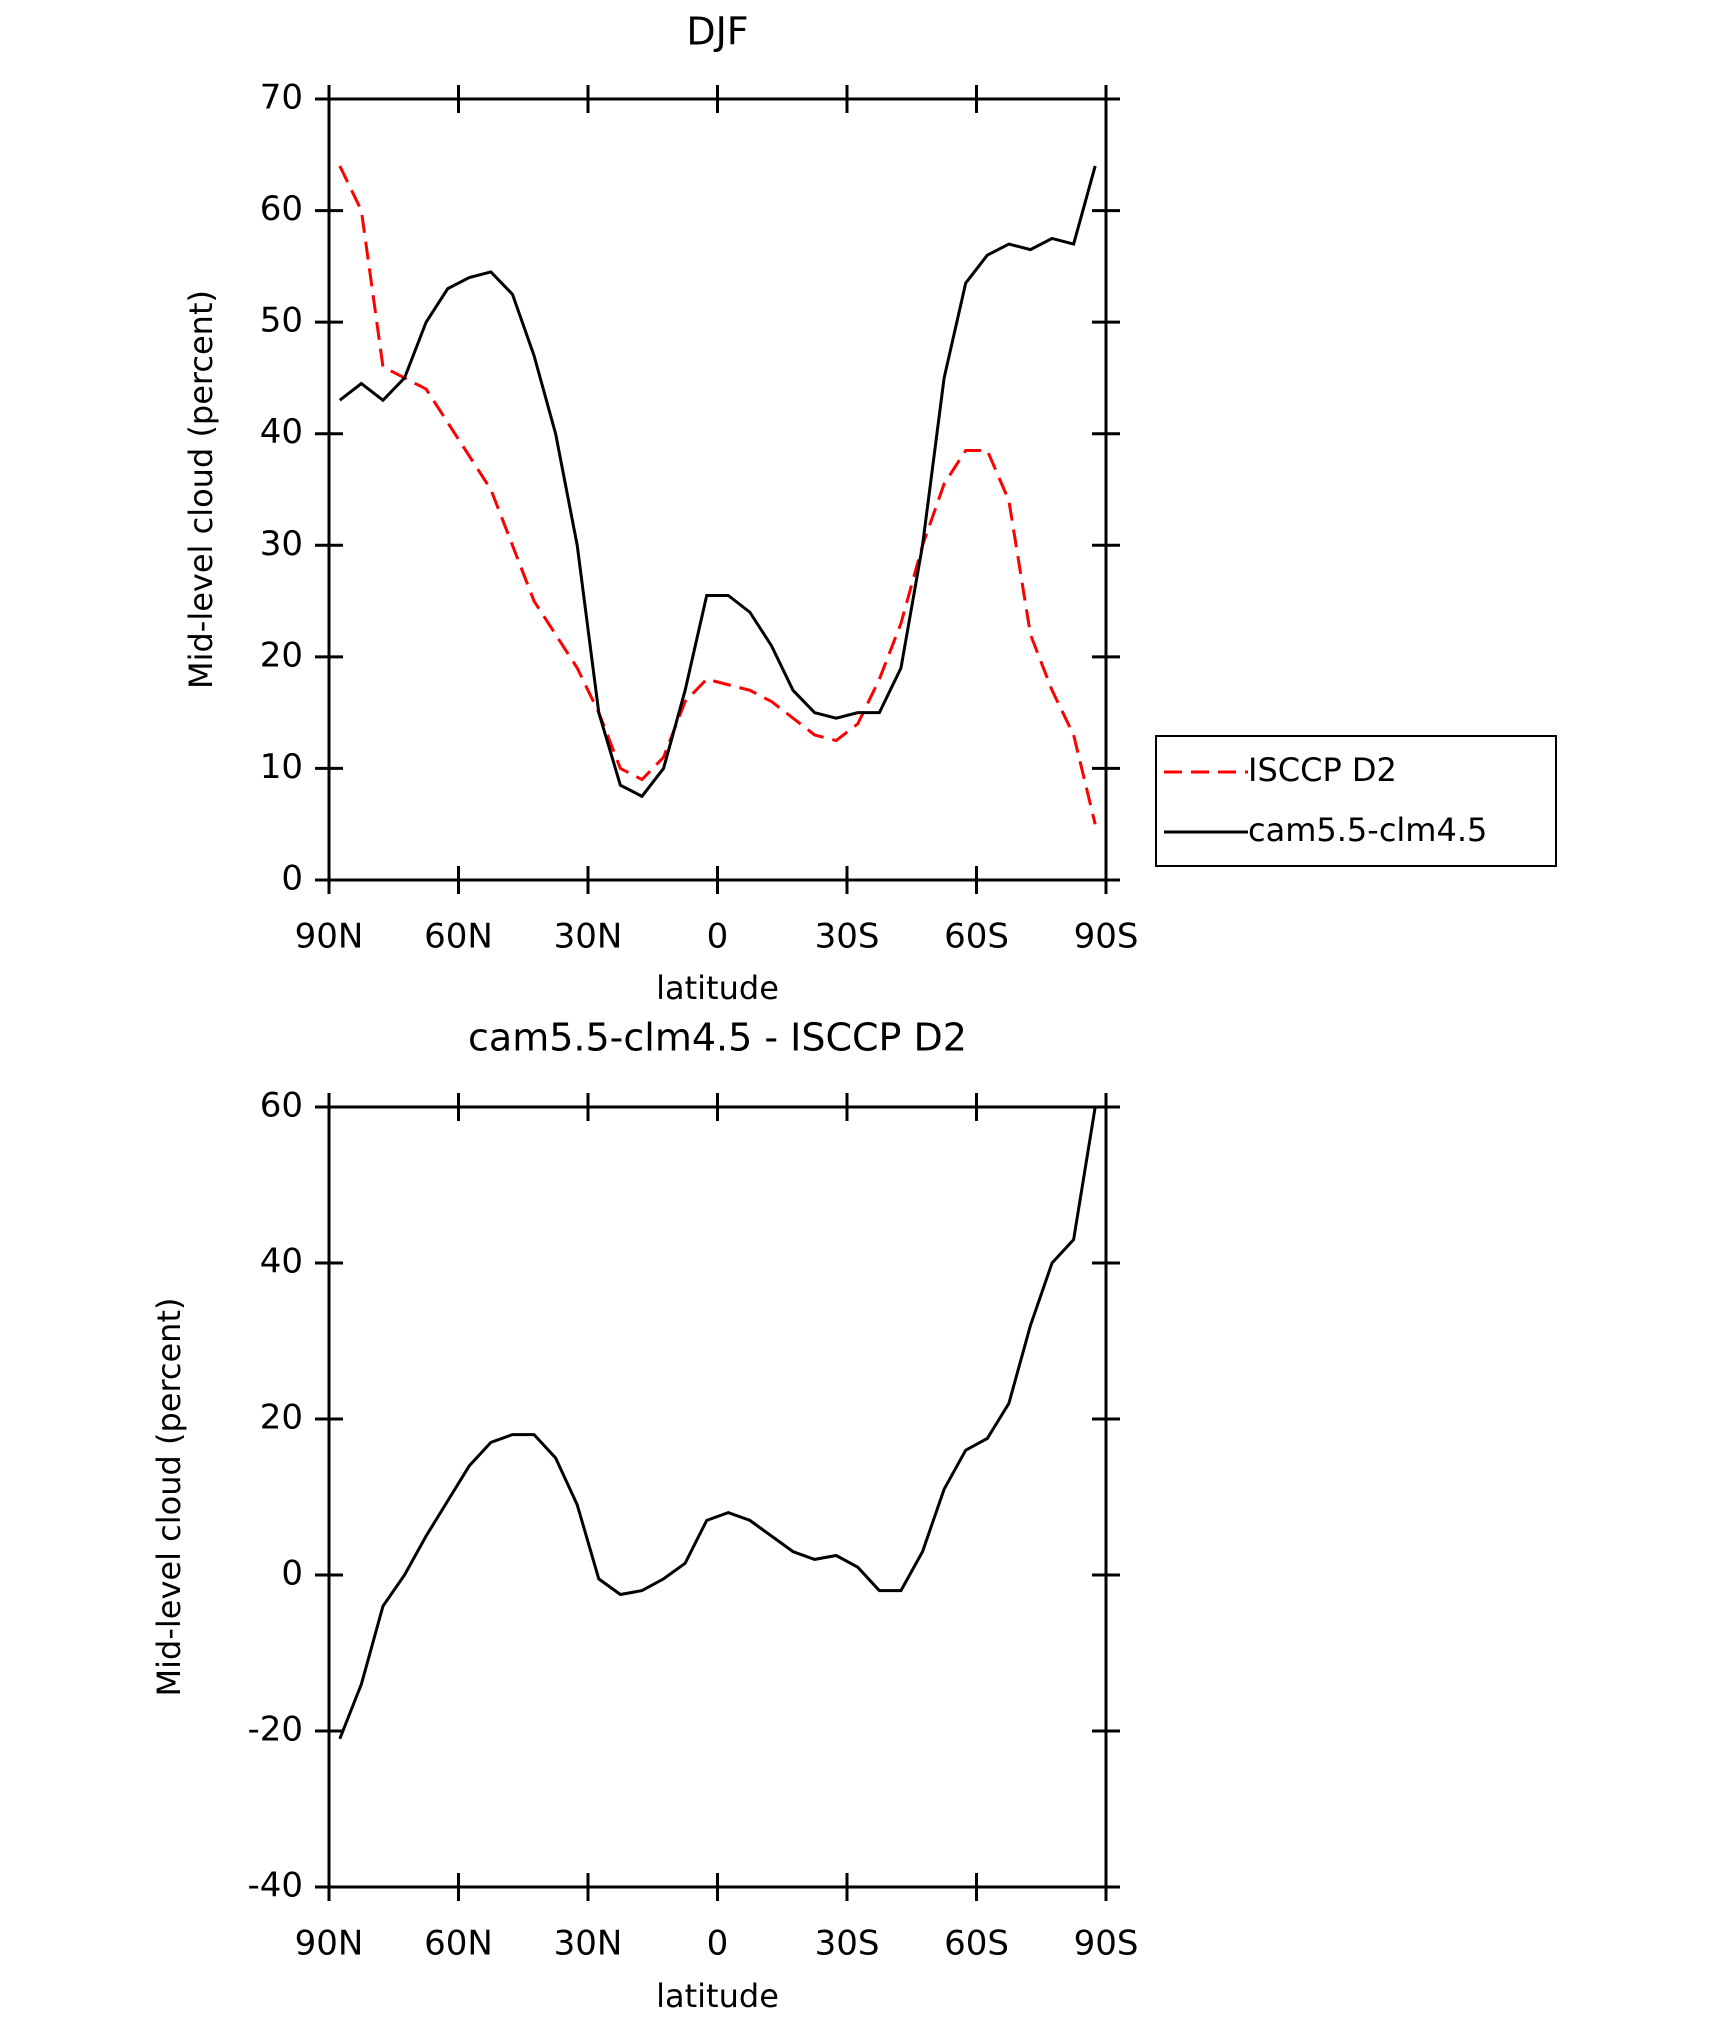 This screenshot has height=2021, width=1710. Describe the element at coordinates (717, 1038) in the screenshot. I see `chart-title: cam5.5-clm4.5 - ISCCP D2` at that location.